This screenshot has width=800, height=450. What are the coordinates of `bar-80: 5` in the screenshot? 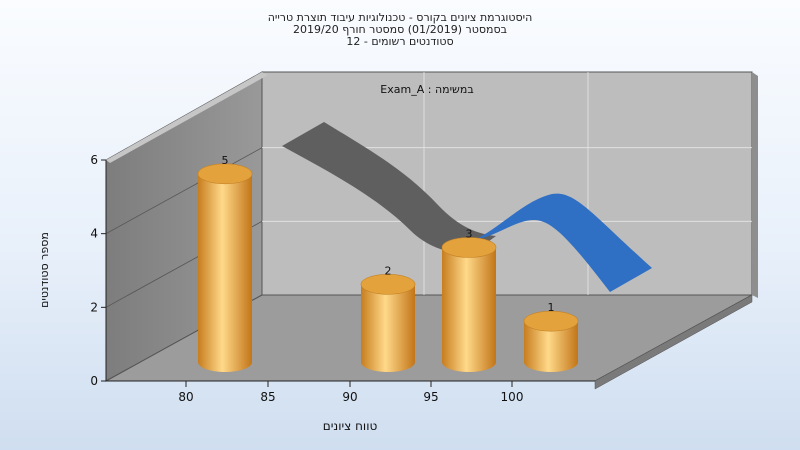 It's located at (225, 263).